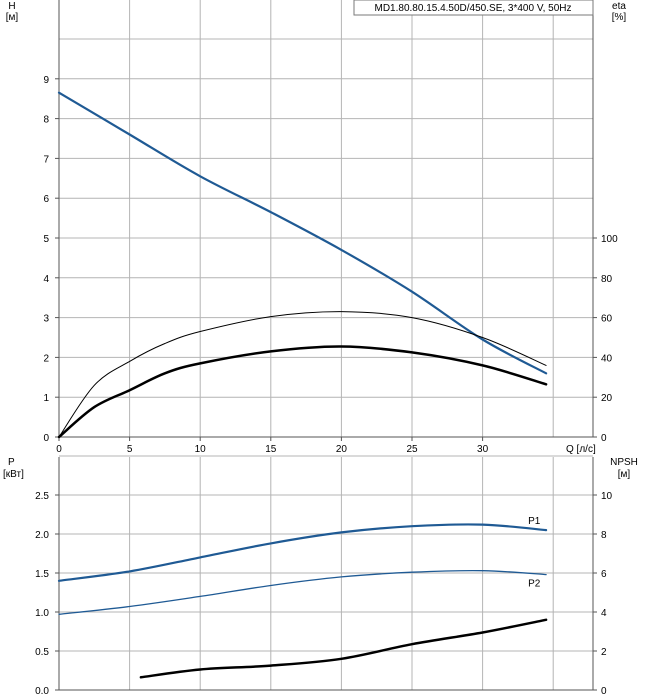 The height and width of the screenshot is (700, 658). Describe the element at coordinates (343, 648) in the screenshot. I see `curve-npsh` at that location.